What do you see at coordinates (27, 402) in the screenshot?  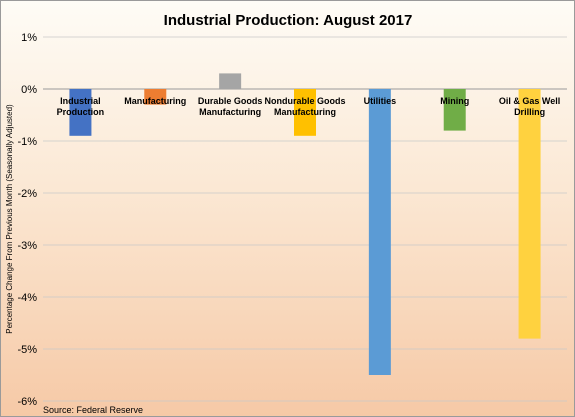 I see `y-tick-label: -6%` at bounding box center [27, 402].